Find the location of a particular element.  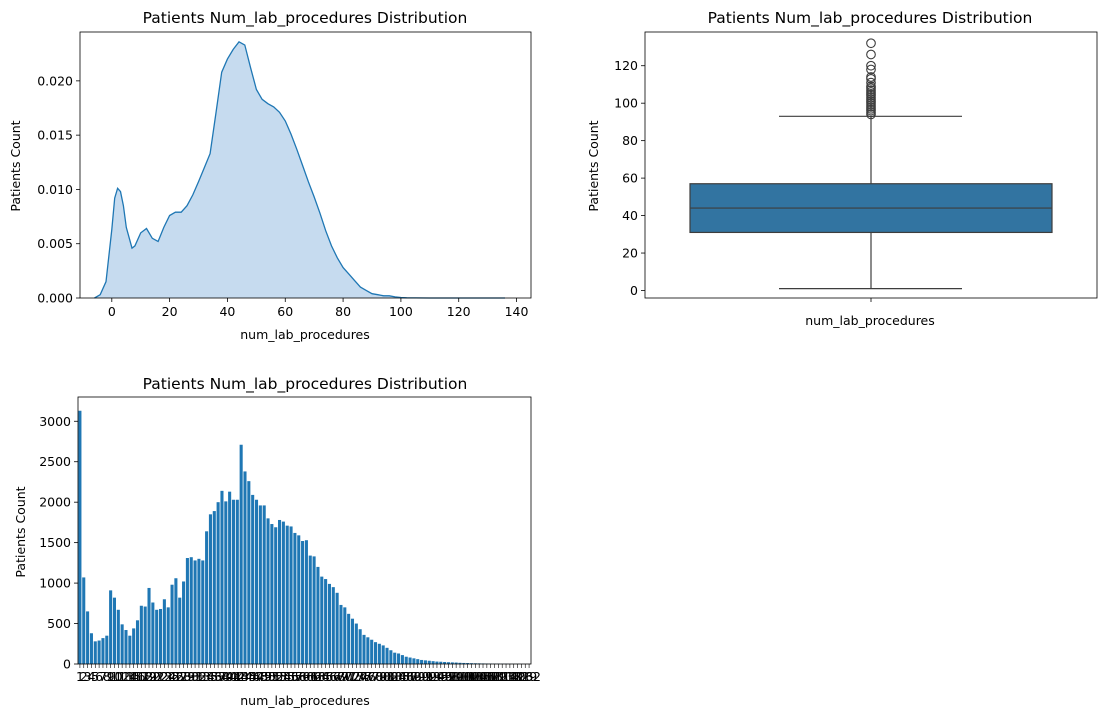

bar-y-axis-label: Patients Count is located at coordinates (20, 531).